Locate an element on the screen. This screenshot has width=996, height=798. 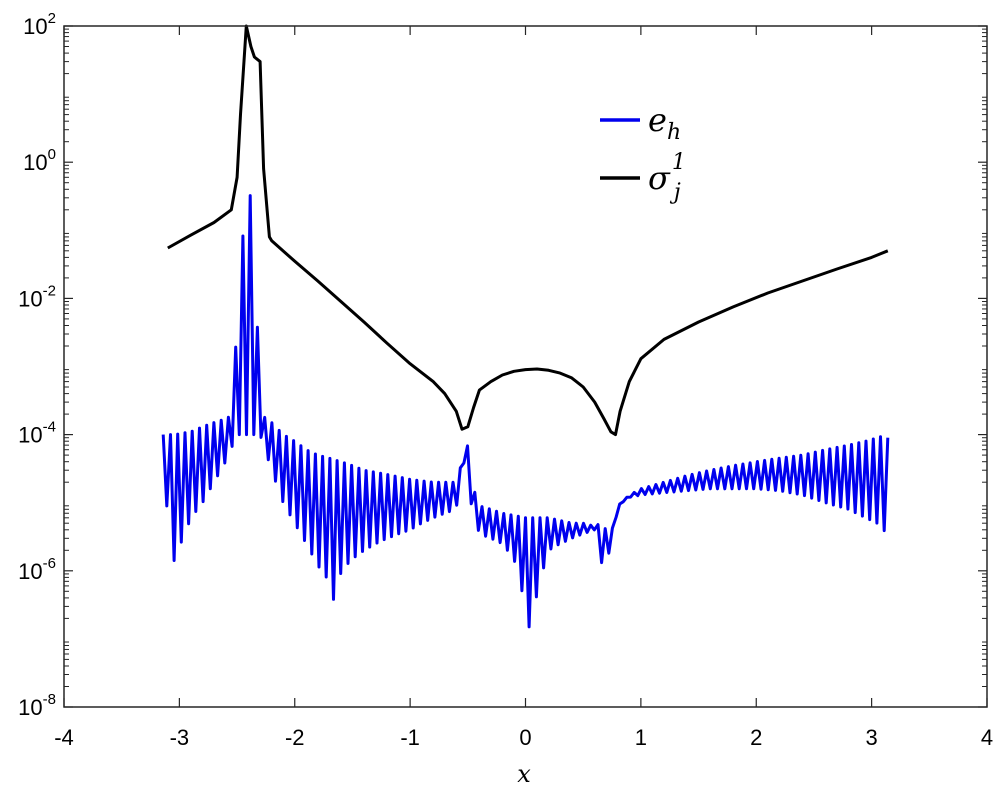
y-tick-label: 10⁰ is located at coordinates (39, 160).